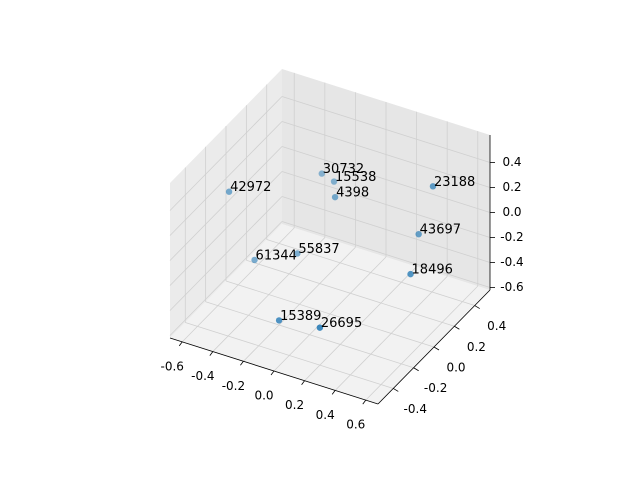 The height and width of the screenshot is (480, 640). What do you see at coordinates (440, 230) in the screenshot?
I see `point-label: 43697` at bounding box center [440, 230].